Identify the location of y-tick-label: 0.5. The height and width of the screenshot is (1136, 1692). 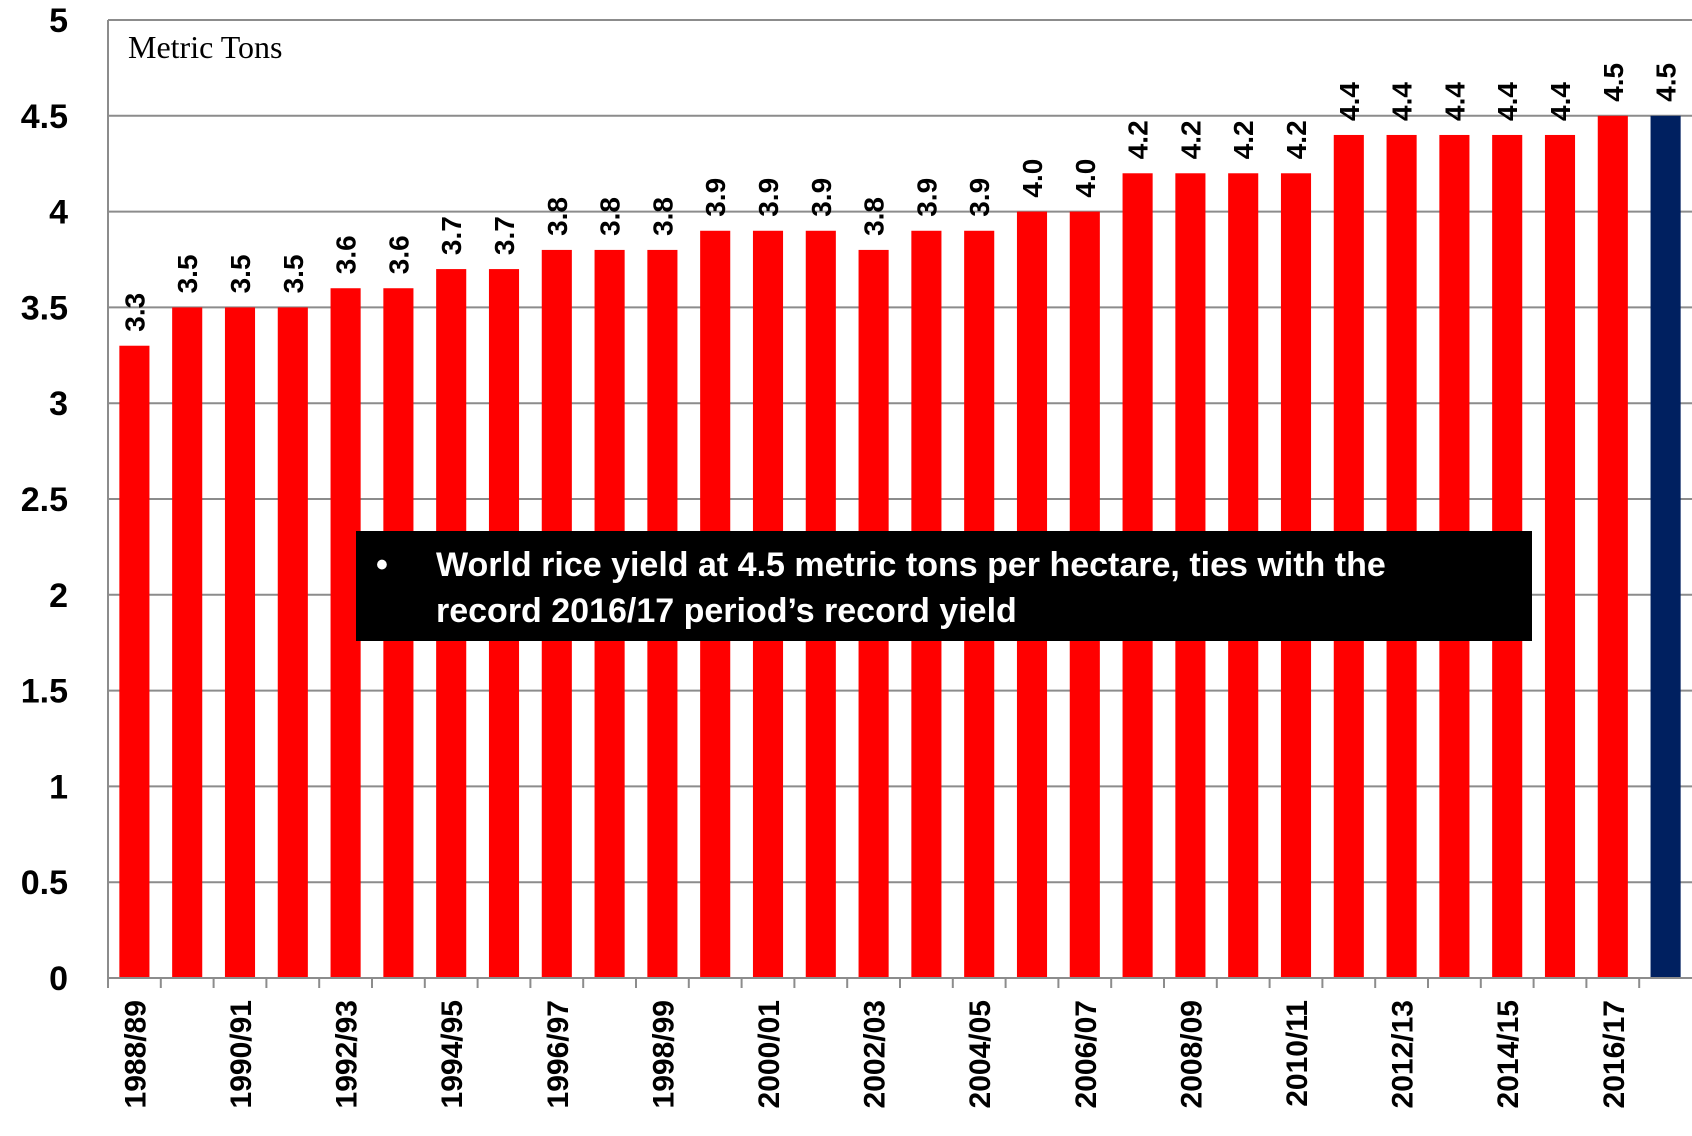
(44, 883).